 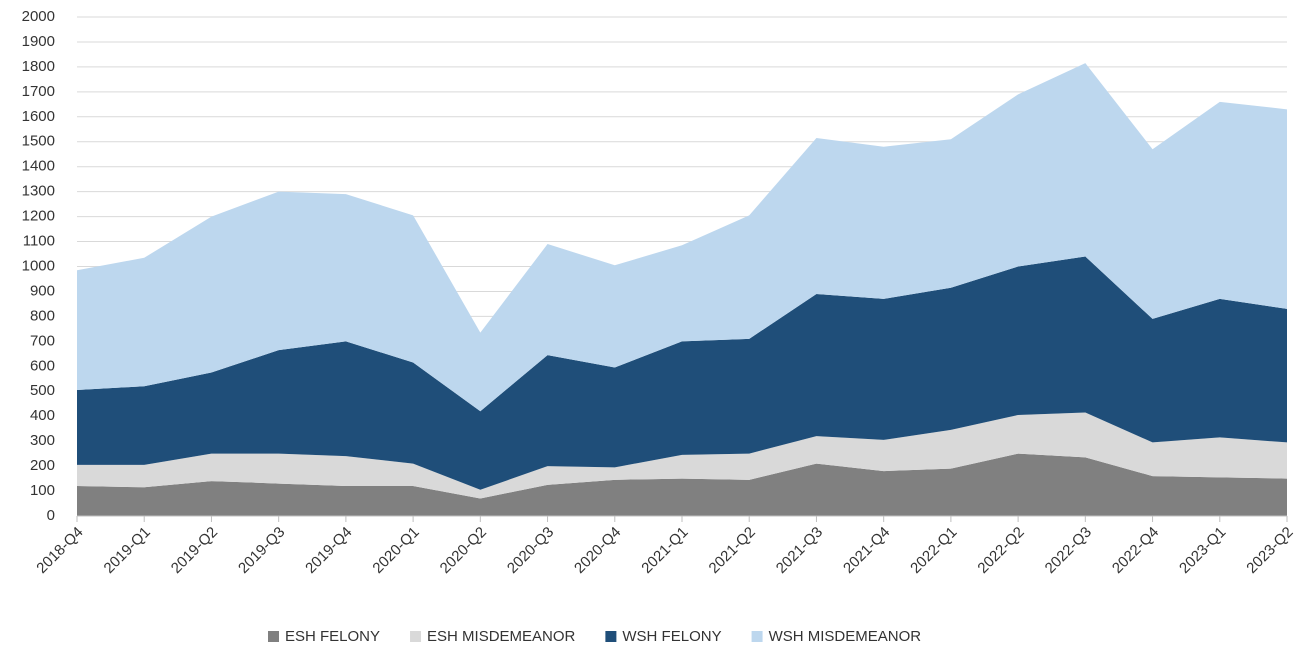 I want to click on y-tick-label: 1800, so click(x=38, y=66).